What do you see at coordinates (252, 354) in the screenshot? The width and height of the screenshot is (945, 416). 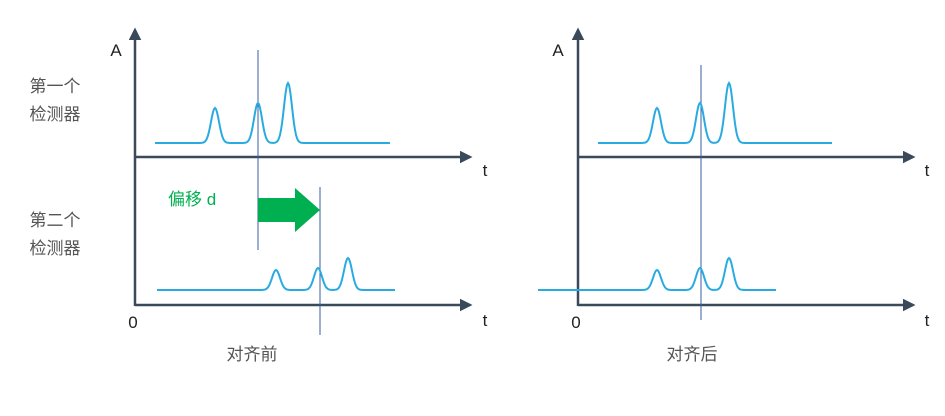 I see `caption: 对齐前` at bounding box center [252, 354].